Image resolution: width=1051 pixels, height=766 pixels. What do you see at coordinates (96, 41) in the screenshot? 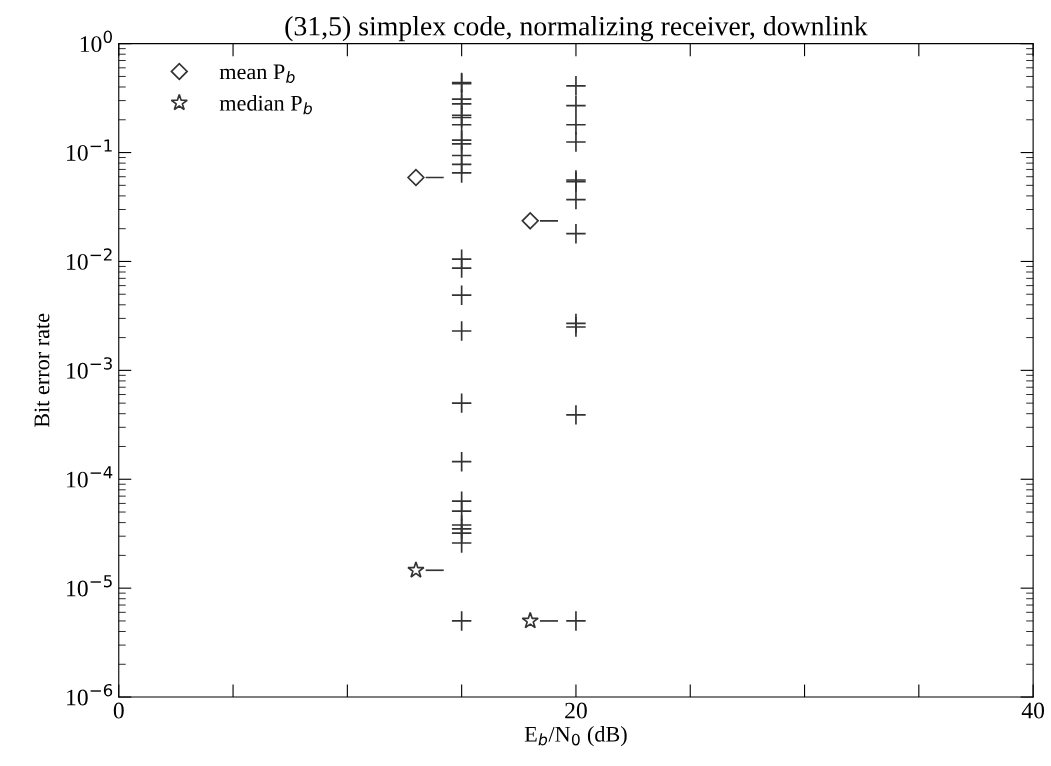
I see `y-tick-label: 10$^{0}$` at bounding box center [96, 41].